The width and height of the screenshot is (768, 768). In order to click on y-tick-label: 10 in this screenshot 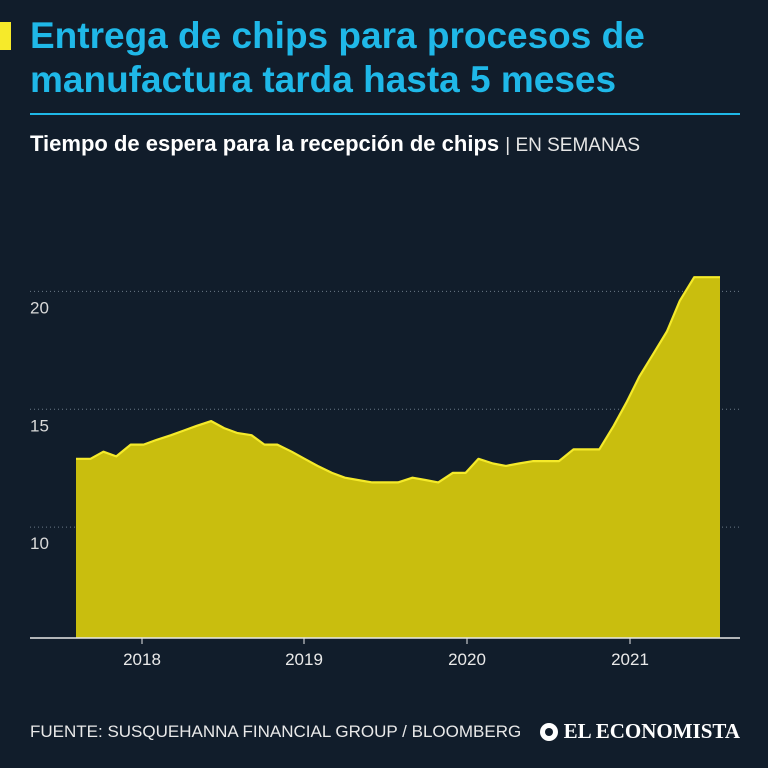, I will do `click(39, 543)`.